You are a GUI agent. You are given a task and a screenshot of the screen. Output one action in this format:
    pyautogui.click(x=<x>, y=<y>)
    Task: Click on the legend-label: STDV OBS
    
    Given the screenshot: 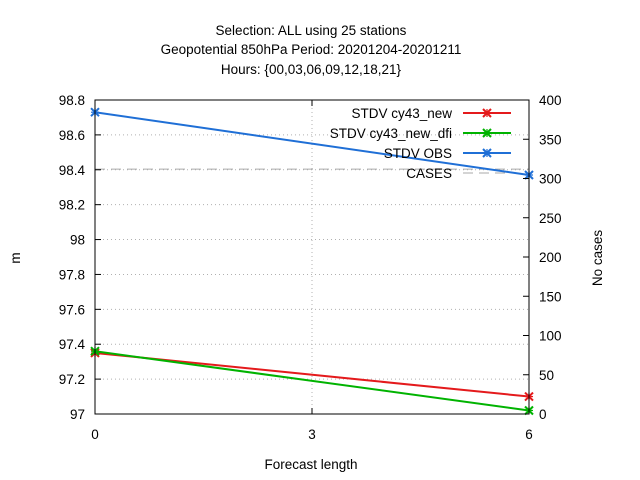 What is the action you would take?
    pyautogui.click(x=418, y=153)
    